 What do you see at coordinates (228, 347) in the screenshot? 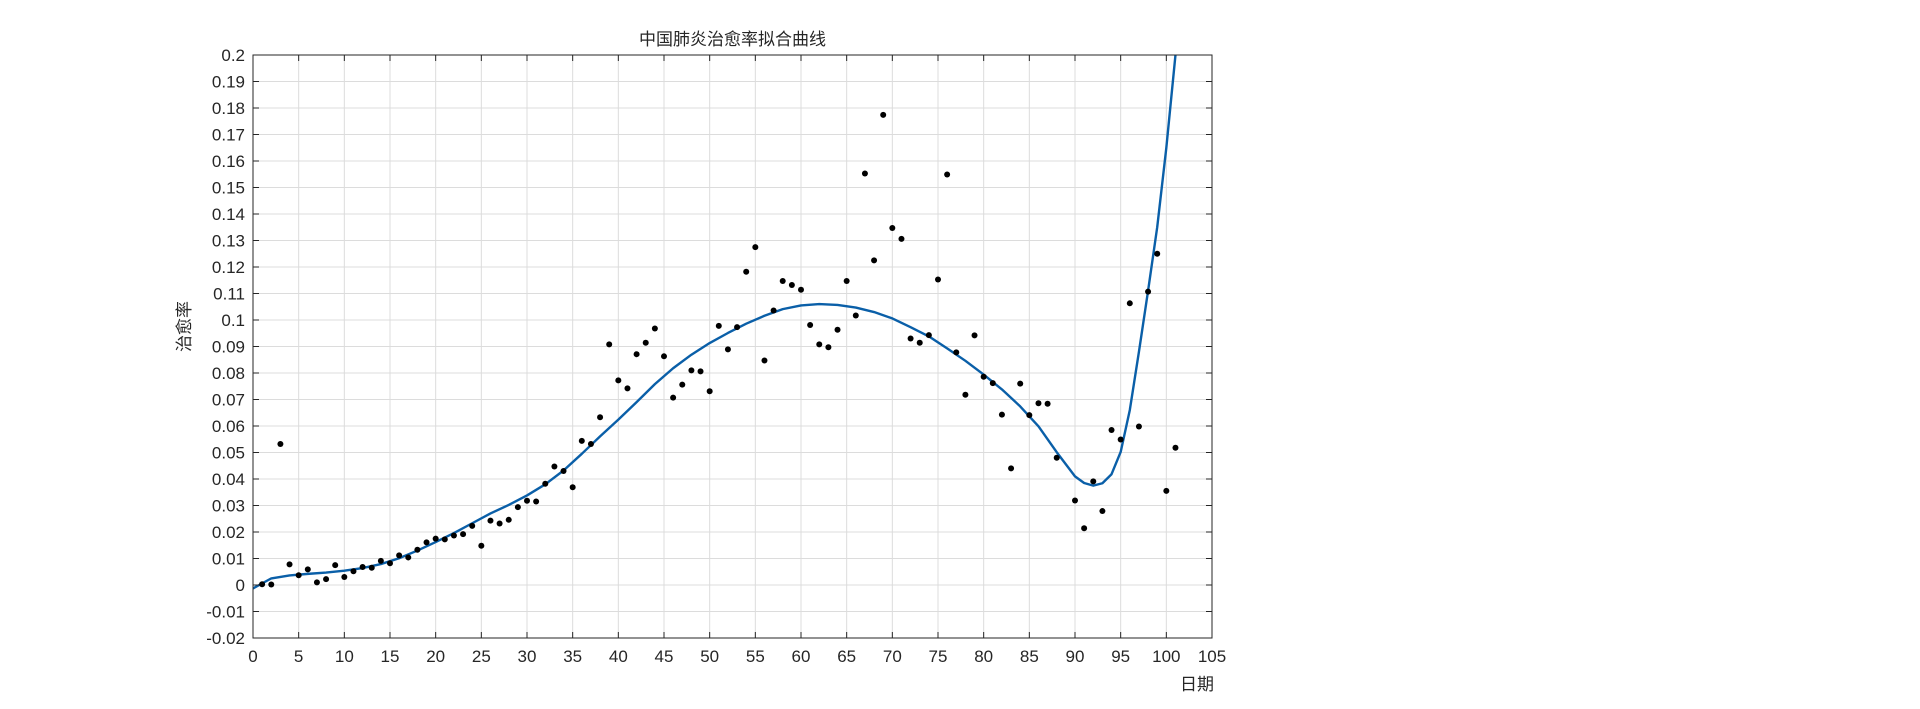
I see `y-tick-label: 0.09` at bounding box center [228, 347].